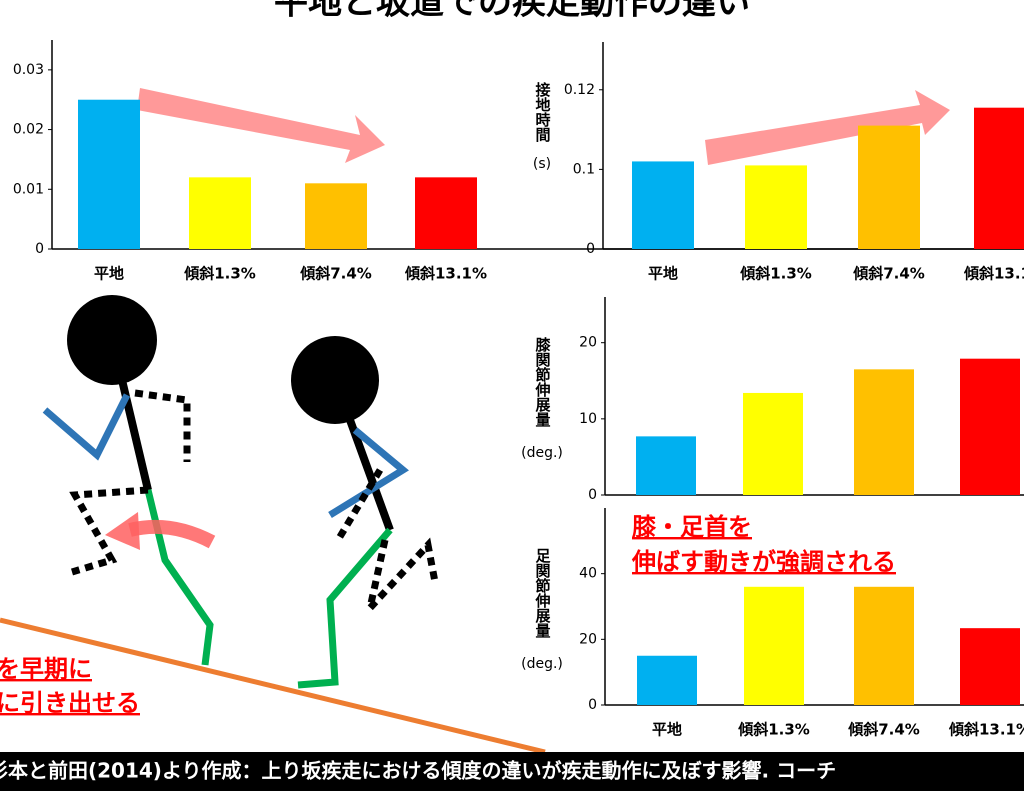  What do you see at coordinates (28, 70) in the screenshot?
I see `y-tick-label: 0.03` at bounding box center [28, 70].